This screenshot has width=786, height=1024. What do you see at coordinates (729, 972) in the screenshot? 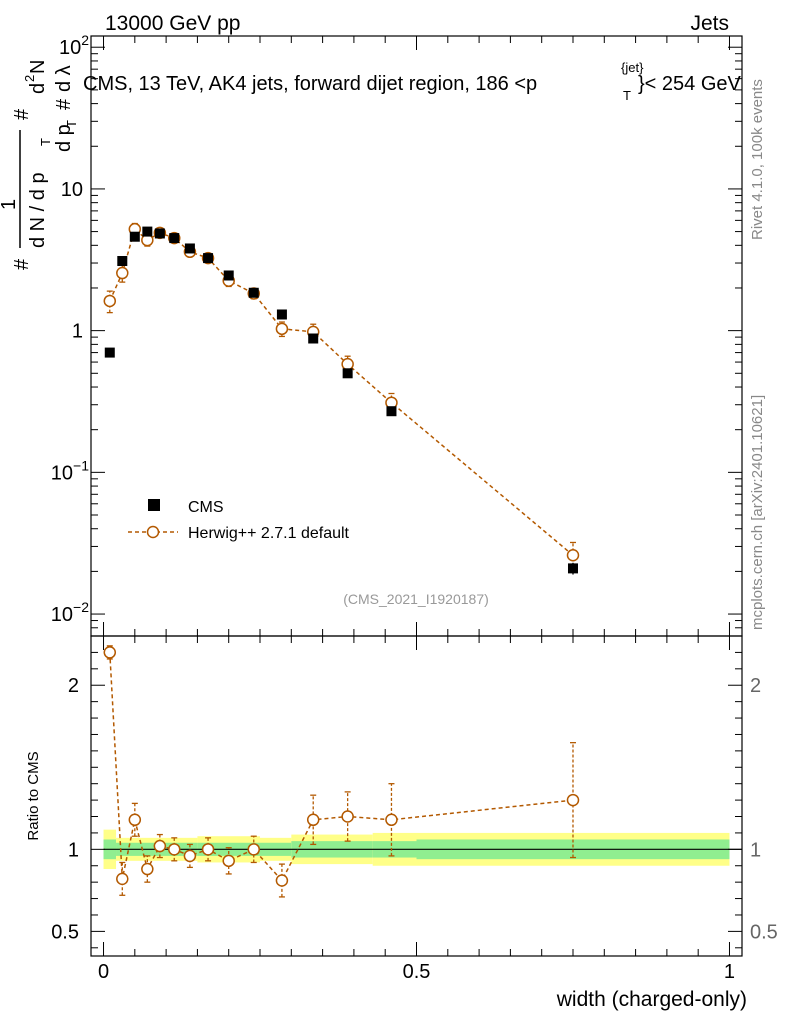
I see `x-tick-label: 1` at bounding box center [729, 972].